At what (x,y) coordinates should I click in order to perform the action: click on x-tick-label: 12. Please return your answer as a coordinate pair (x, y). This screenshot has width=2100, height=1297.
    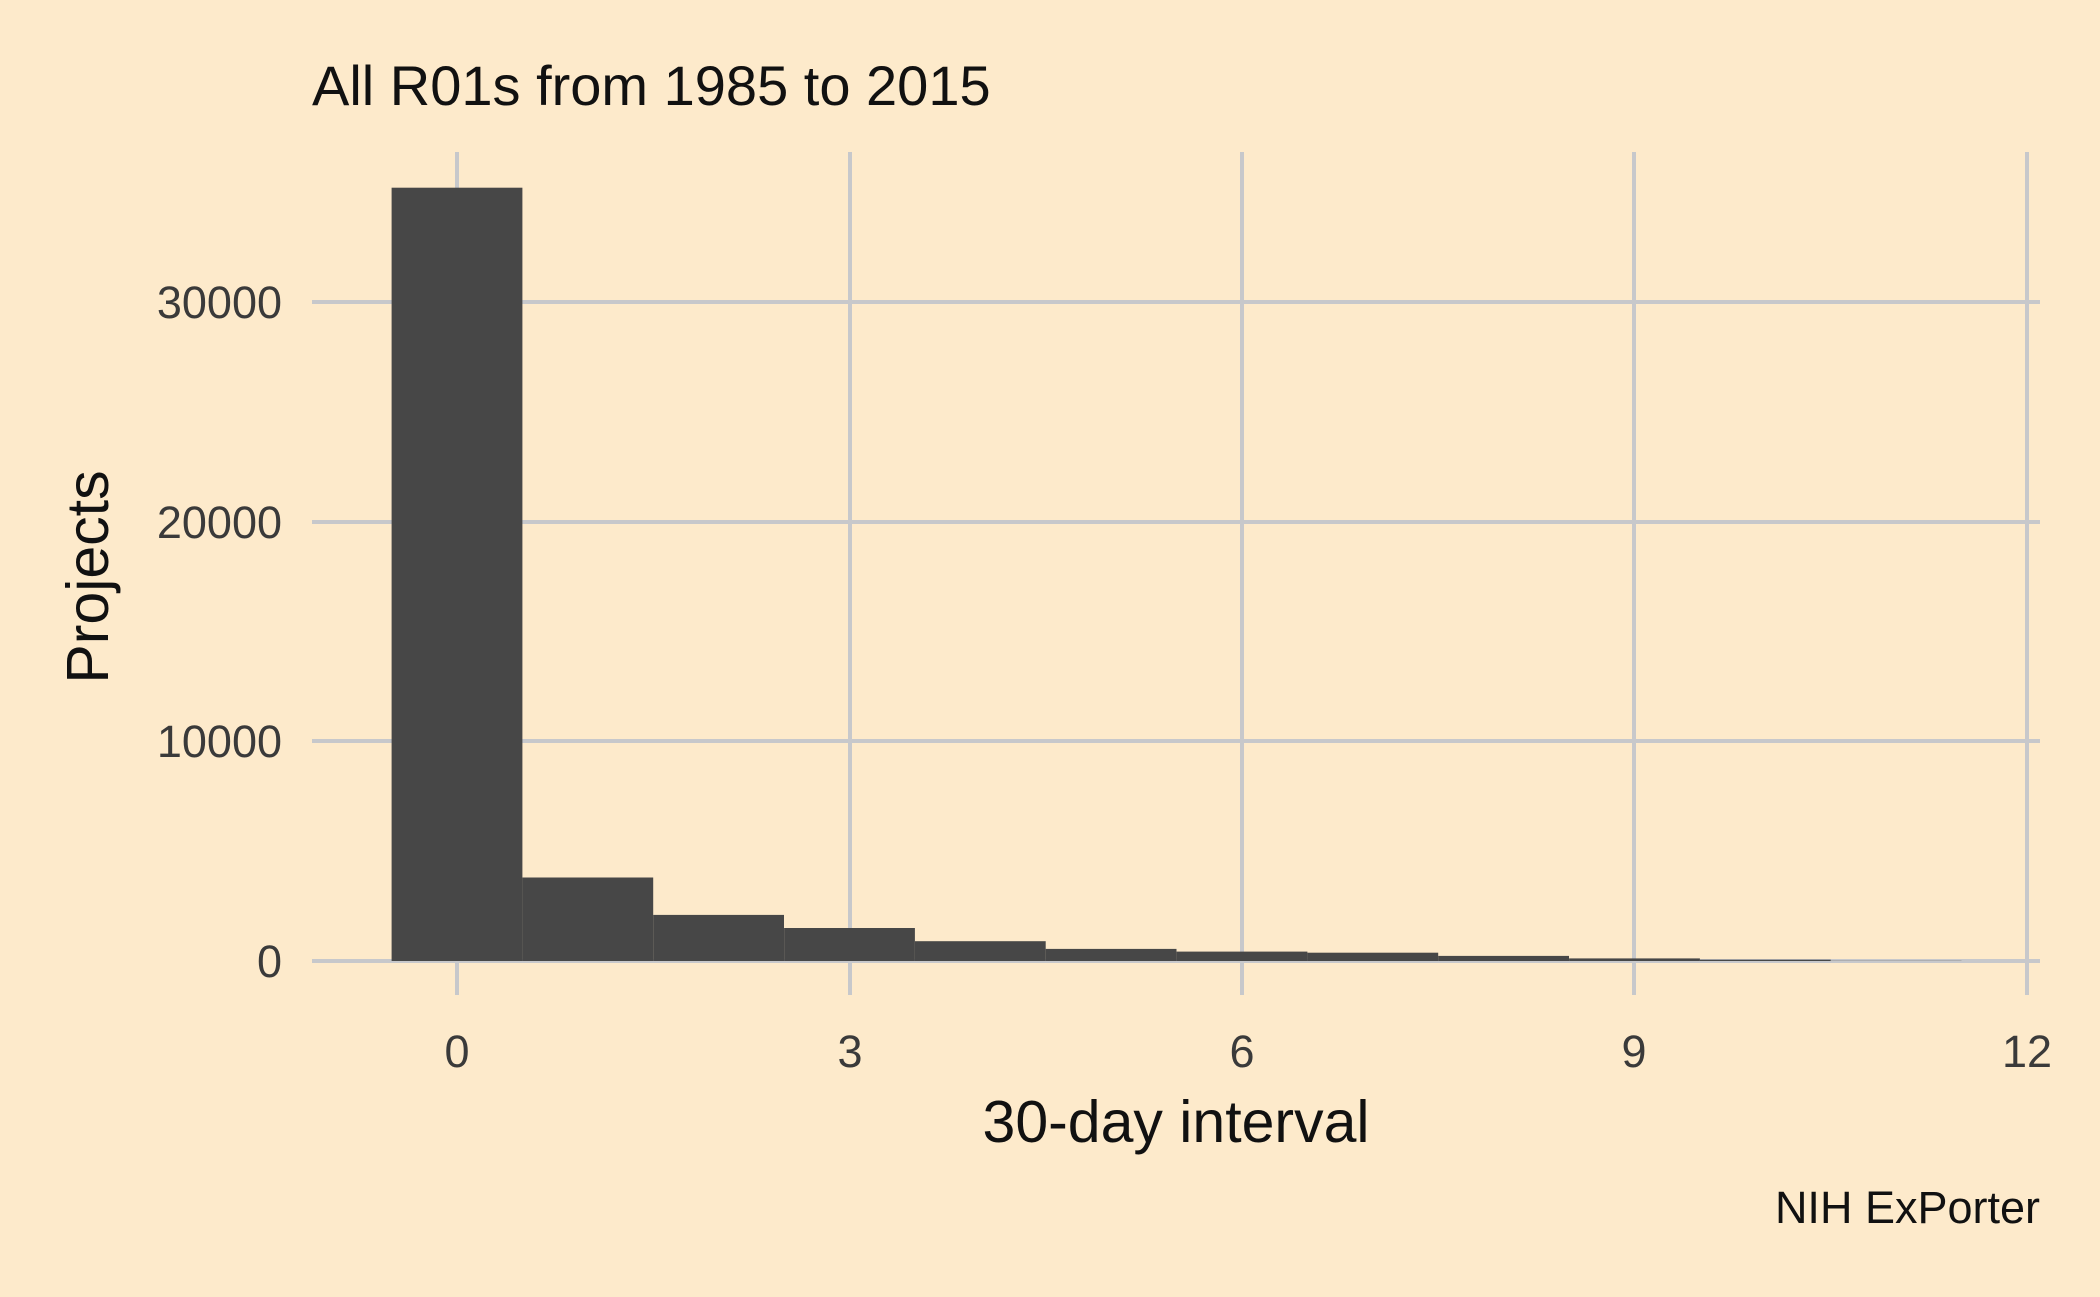
    Looking at the image, I should click on (2027, 1051).